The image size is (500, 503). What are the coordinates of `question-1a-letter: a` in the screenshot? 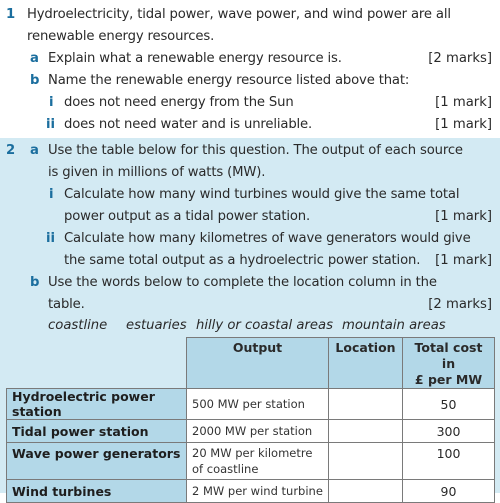 It's located at (34, 58).